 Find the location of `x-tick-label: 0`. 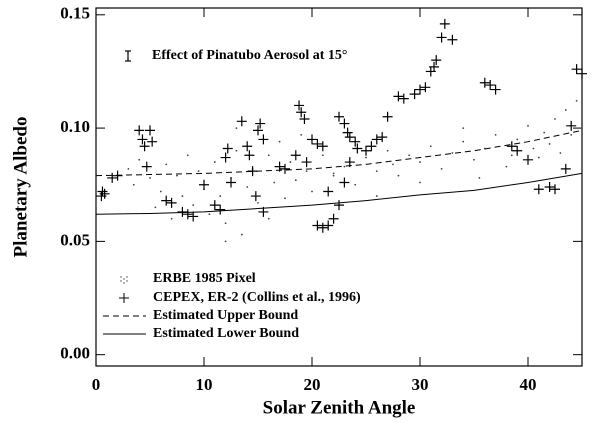

x-tick-label: 0 is located at coordinates (96, 384).